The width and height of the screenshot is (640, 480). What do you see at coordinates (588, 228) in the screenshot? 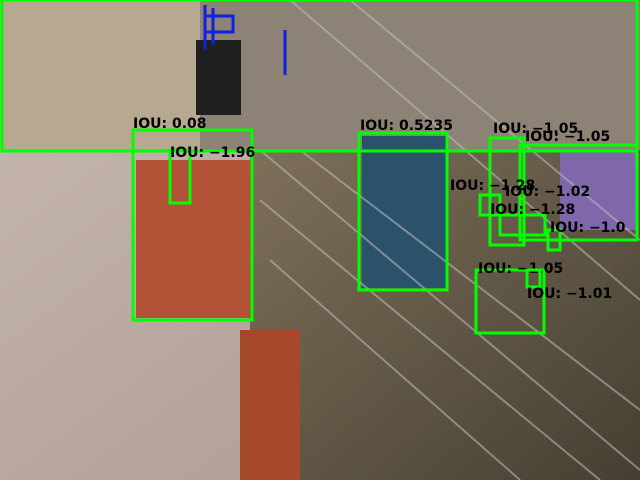
I see `iou-label: IOU: −1.0` at bounding box center [588, 228].